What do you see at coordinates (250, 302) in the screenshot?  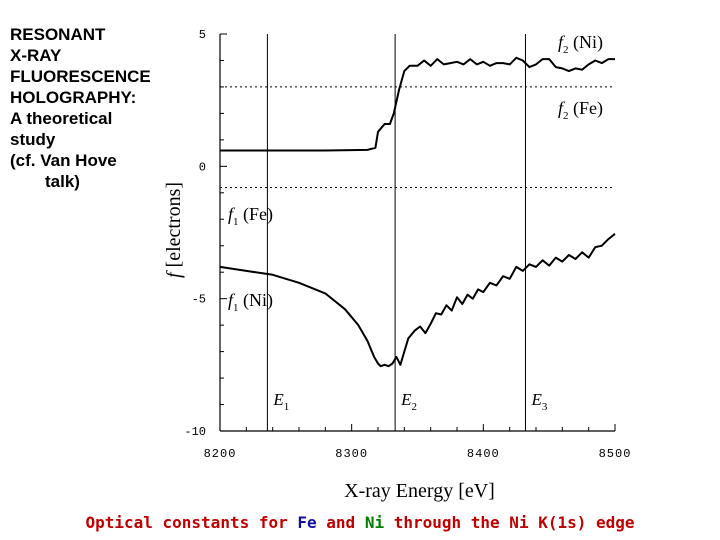 I see `series-label: f1 (Ni)` at bounding box center [250, 302].